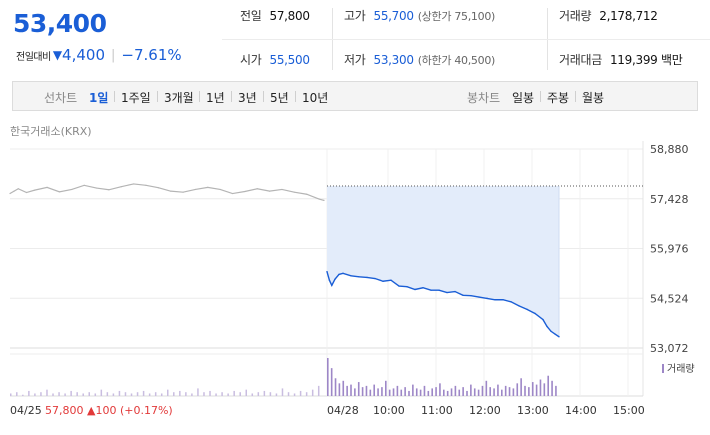  What do you see at coordinates (247, 98) in the screenshot?
I see `period-3y-tab: 3년` at bounding box center [247, 98].